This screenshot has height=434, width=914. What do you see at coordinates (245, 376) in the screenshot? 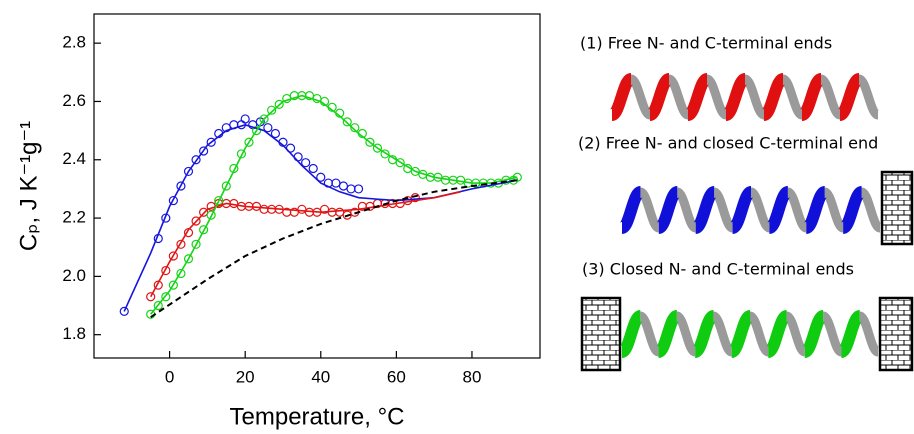
I see `x-tick-label: 20` at bounding box center [245, 376].